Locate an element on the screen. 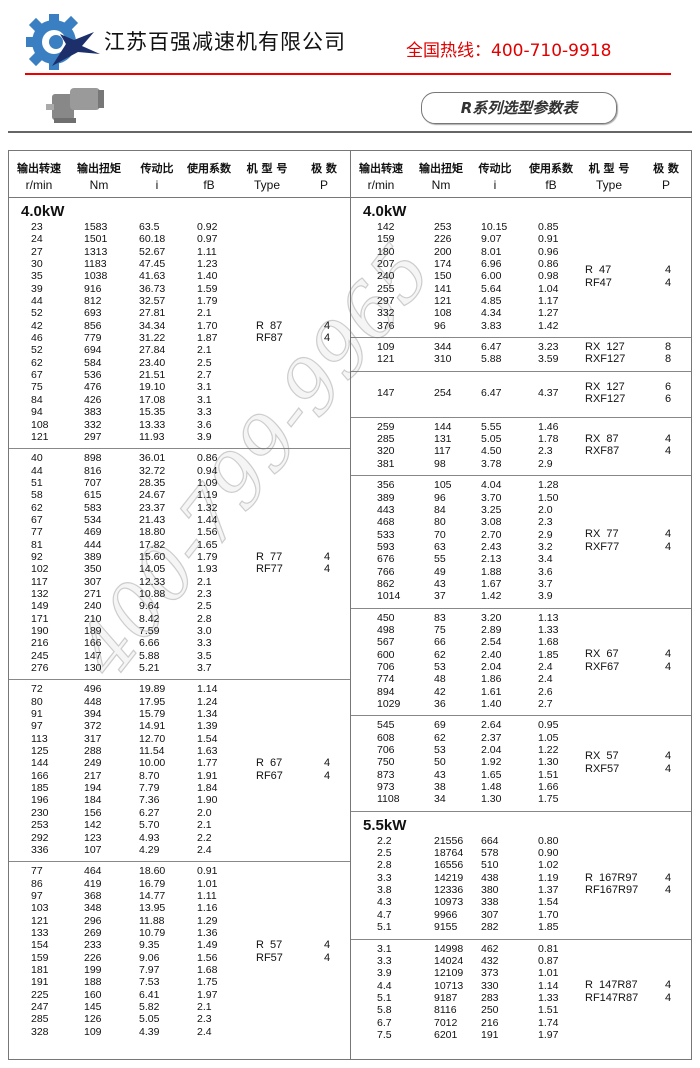 The width and height of the screenshot is (700, 1068). torque-cell: 812 is located at coordinates (93, 301).